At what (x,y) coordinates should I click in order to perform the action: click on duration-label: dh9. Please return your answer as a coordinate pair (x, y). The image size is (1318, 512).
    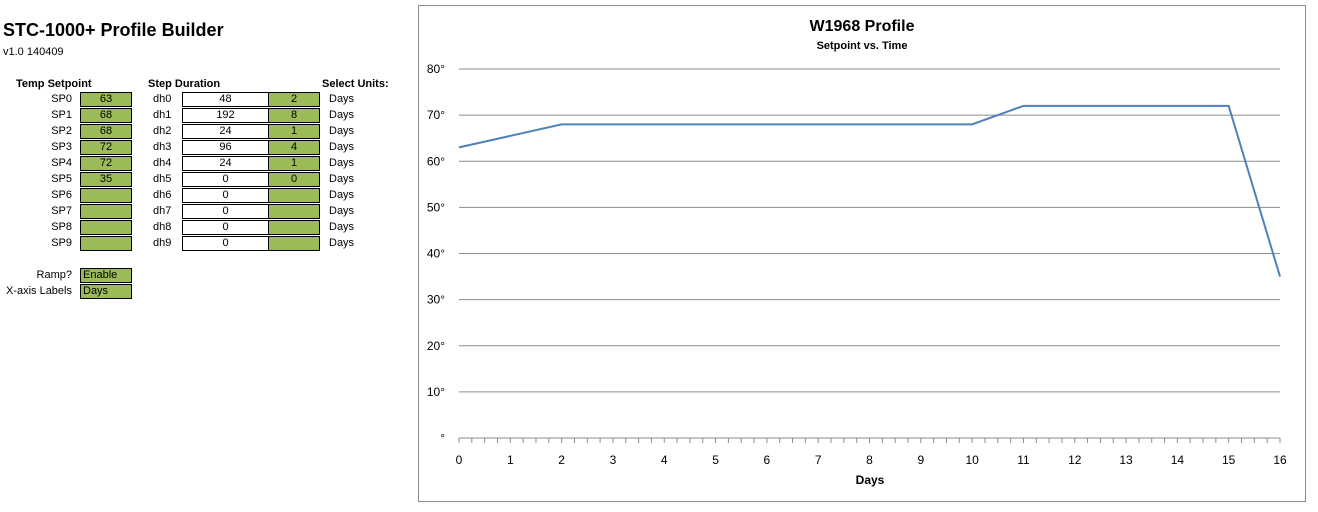
    Looking at the image, I should click on (162, 243).